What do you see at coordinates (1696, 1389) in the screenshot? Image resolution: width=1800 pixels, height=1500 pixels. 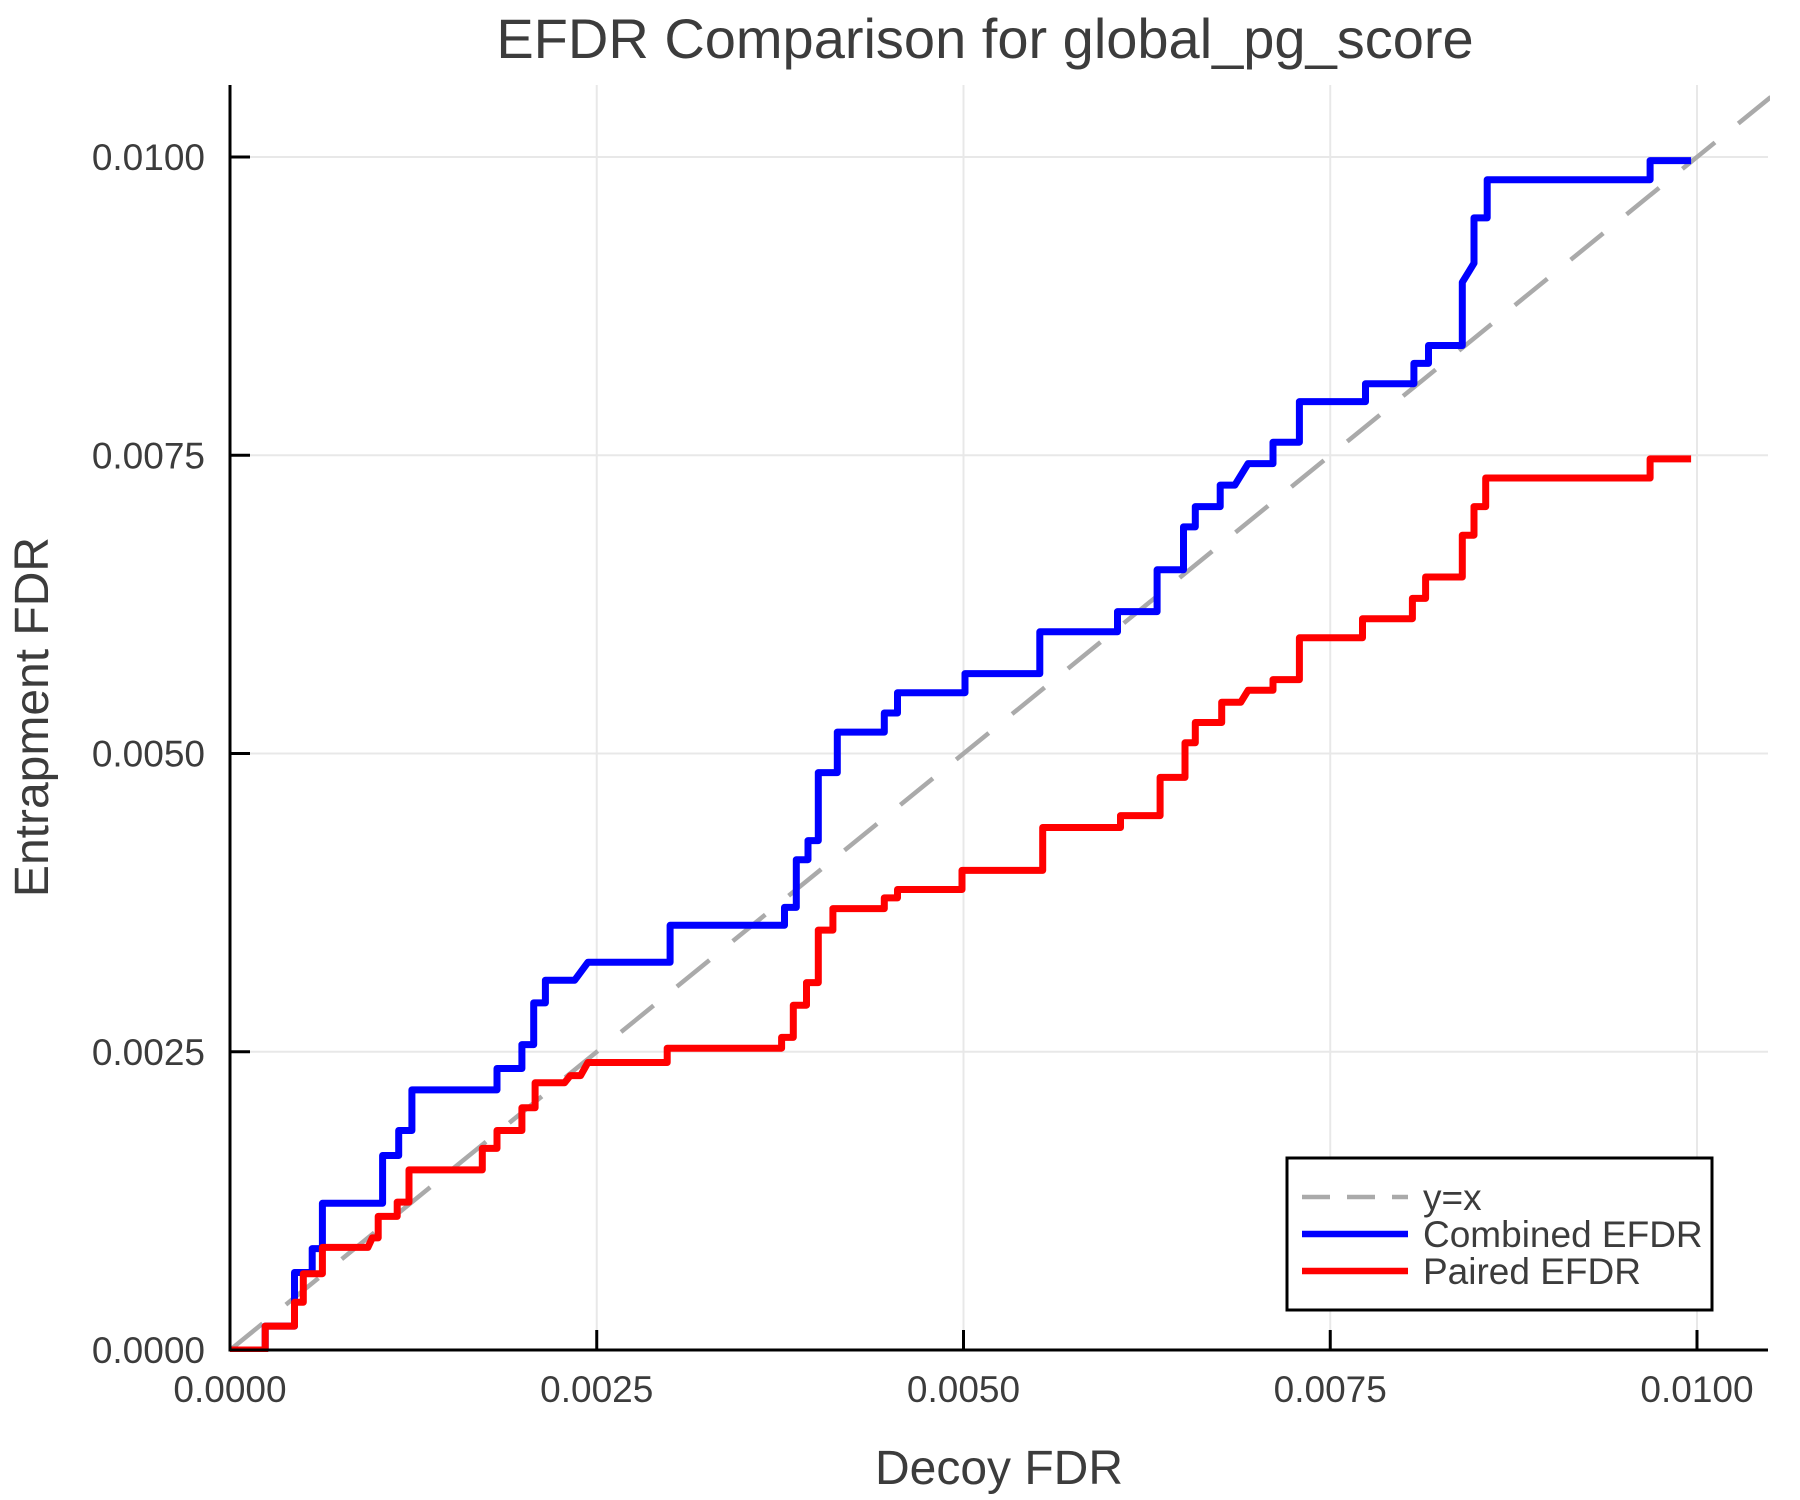 I see `x-tick-label: 0.0100` at bounding box center [1696, 1389].